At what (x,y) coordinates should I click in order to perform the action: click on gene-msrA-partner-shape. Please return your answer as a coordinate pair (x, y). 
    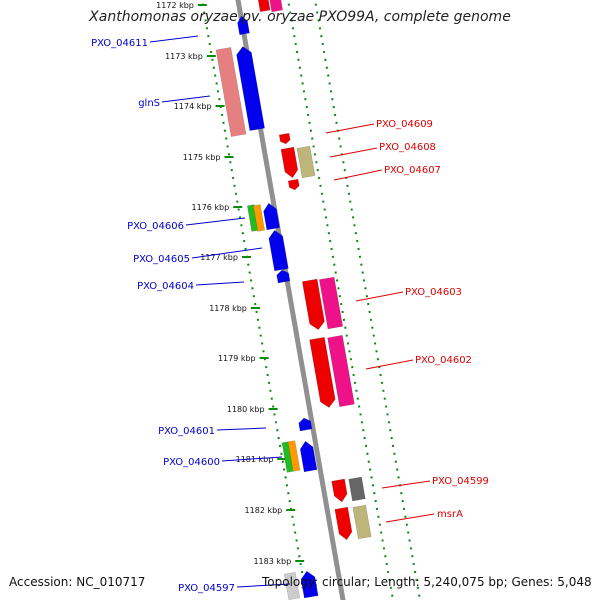
    Looking at the image, I should click on (362, 522).